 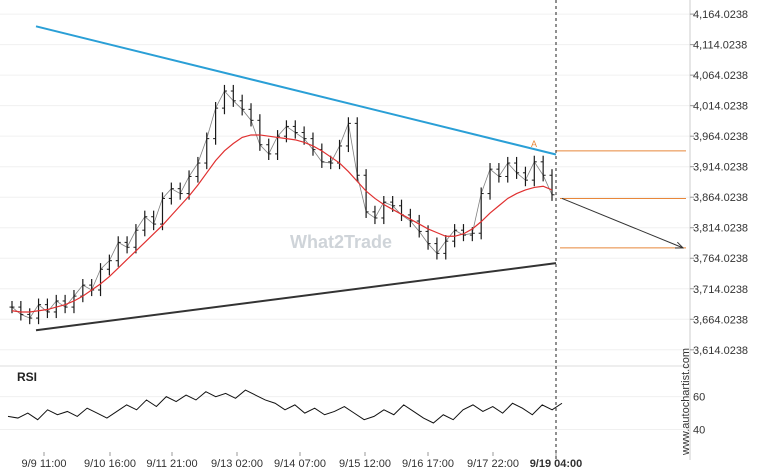 What do you see at coordinates (720, 351) in the screenshot?
I see `y-tick-label: 3,614.0238` at bounding box center [720, 351].